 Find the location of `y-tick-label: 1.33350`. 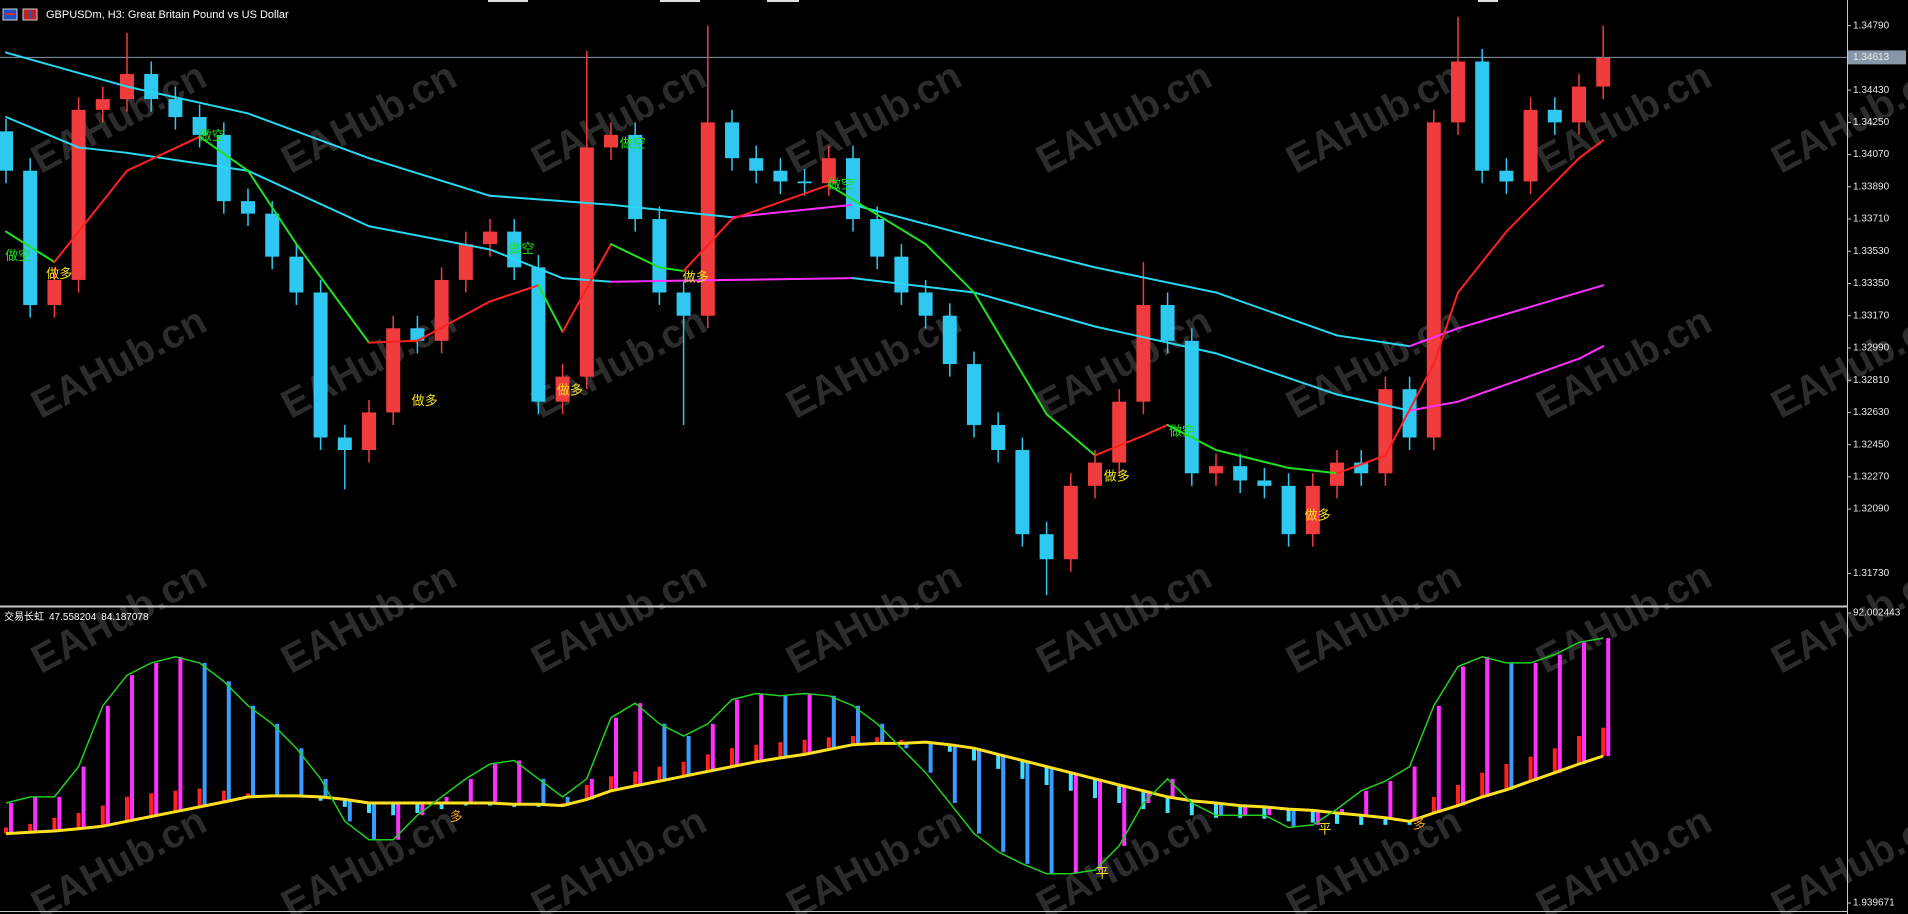

y-tick-label: 1.33350 is located at coordinates (1871, 283).